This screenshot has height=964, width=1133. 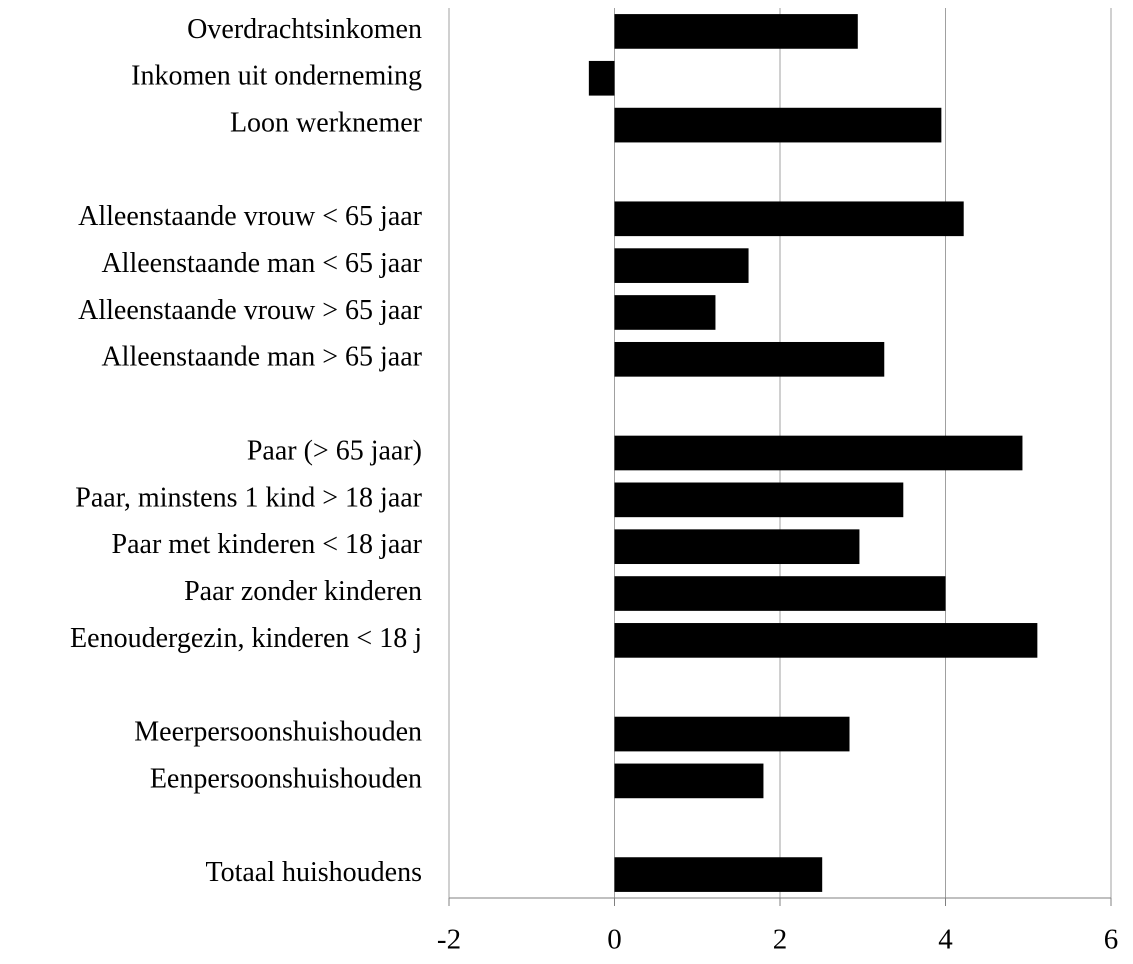 What do you see at coordinates (334, 450) in the screenshot?
I see `y-tick-label: Paar (> 65 jaar)` at bounding box center [334, 450].